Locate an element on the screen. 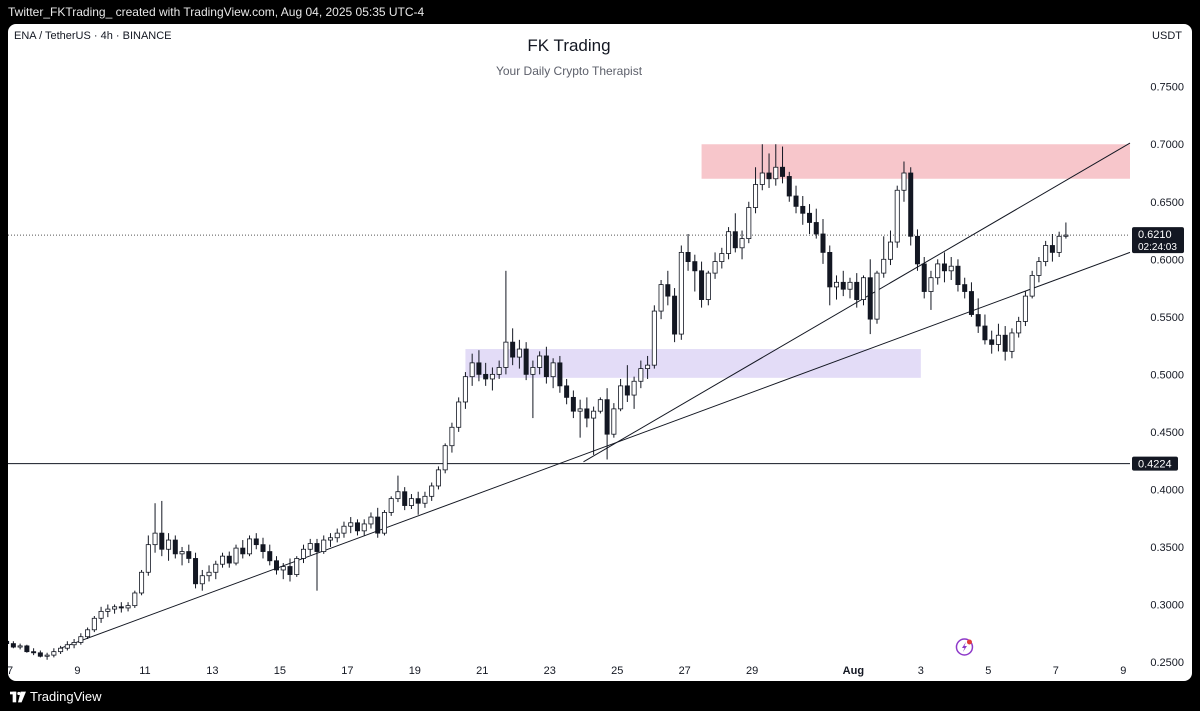 The image size is (1200, 711). level-label-box is located at coordinates (1155, 463).